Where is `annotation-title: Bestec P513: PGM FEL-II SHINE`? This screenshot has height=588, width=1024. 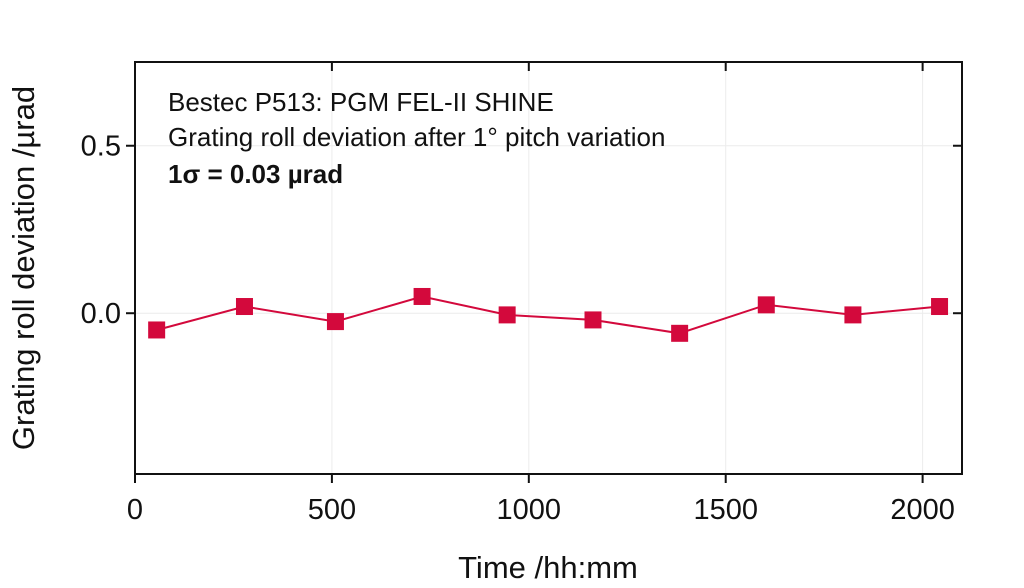 annotation-title: Bestec P513: PGM FEL-II SHINE is located at coordinates (361, 102).